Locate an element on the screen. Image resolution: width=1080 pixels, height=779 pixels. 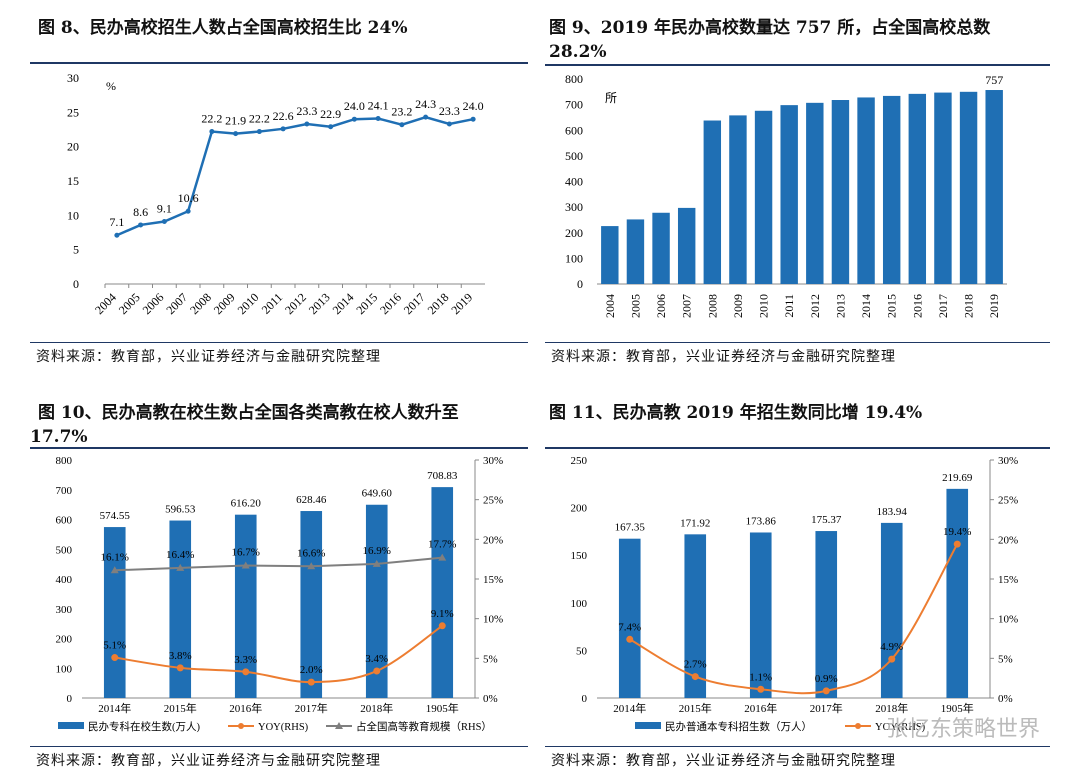
fig10-bar-label: 708.83 is located at coordinates (442, 476).